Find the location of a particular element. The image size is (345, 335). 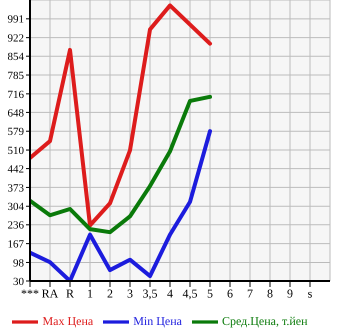

x-tick-label: 2 is located at coordinates (110, 293).